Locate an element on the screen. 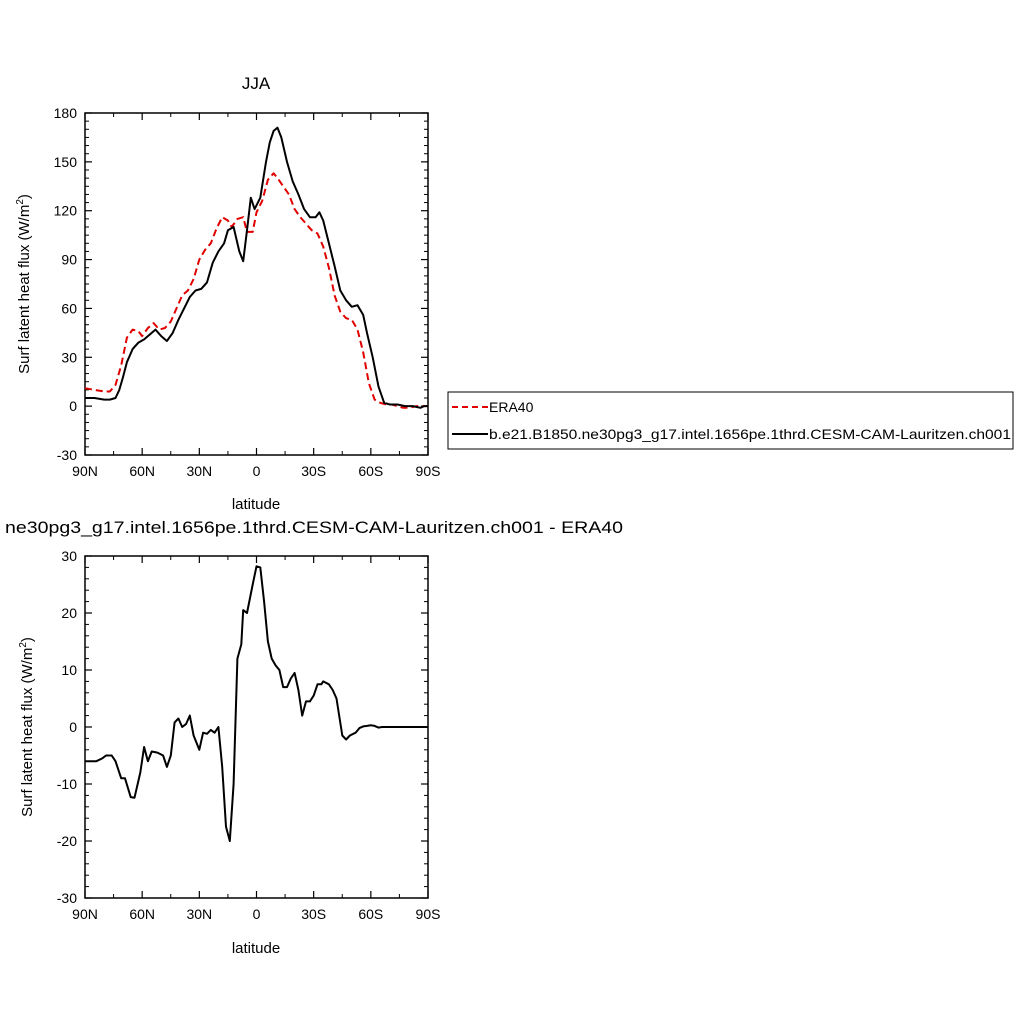 Image resolution: width=1029 pixels, height=1029 pixels. top-chart-title: JJA is located at coordinates (256, 83).